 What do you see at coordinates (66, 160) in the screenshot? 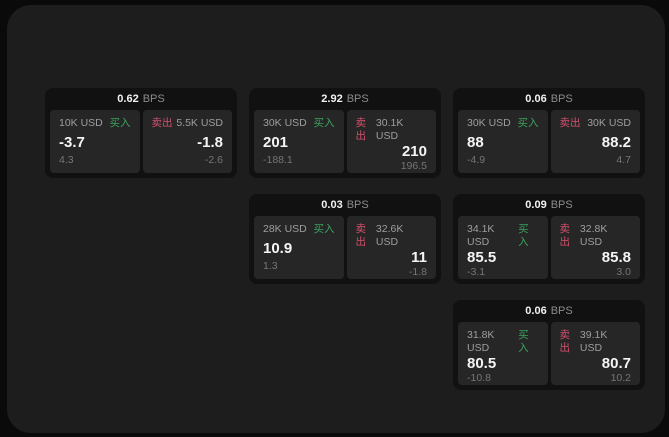
I see `buy-sub-value: 4.3` at bounding box center [66, 160].